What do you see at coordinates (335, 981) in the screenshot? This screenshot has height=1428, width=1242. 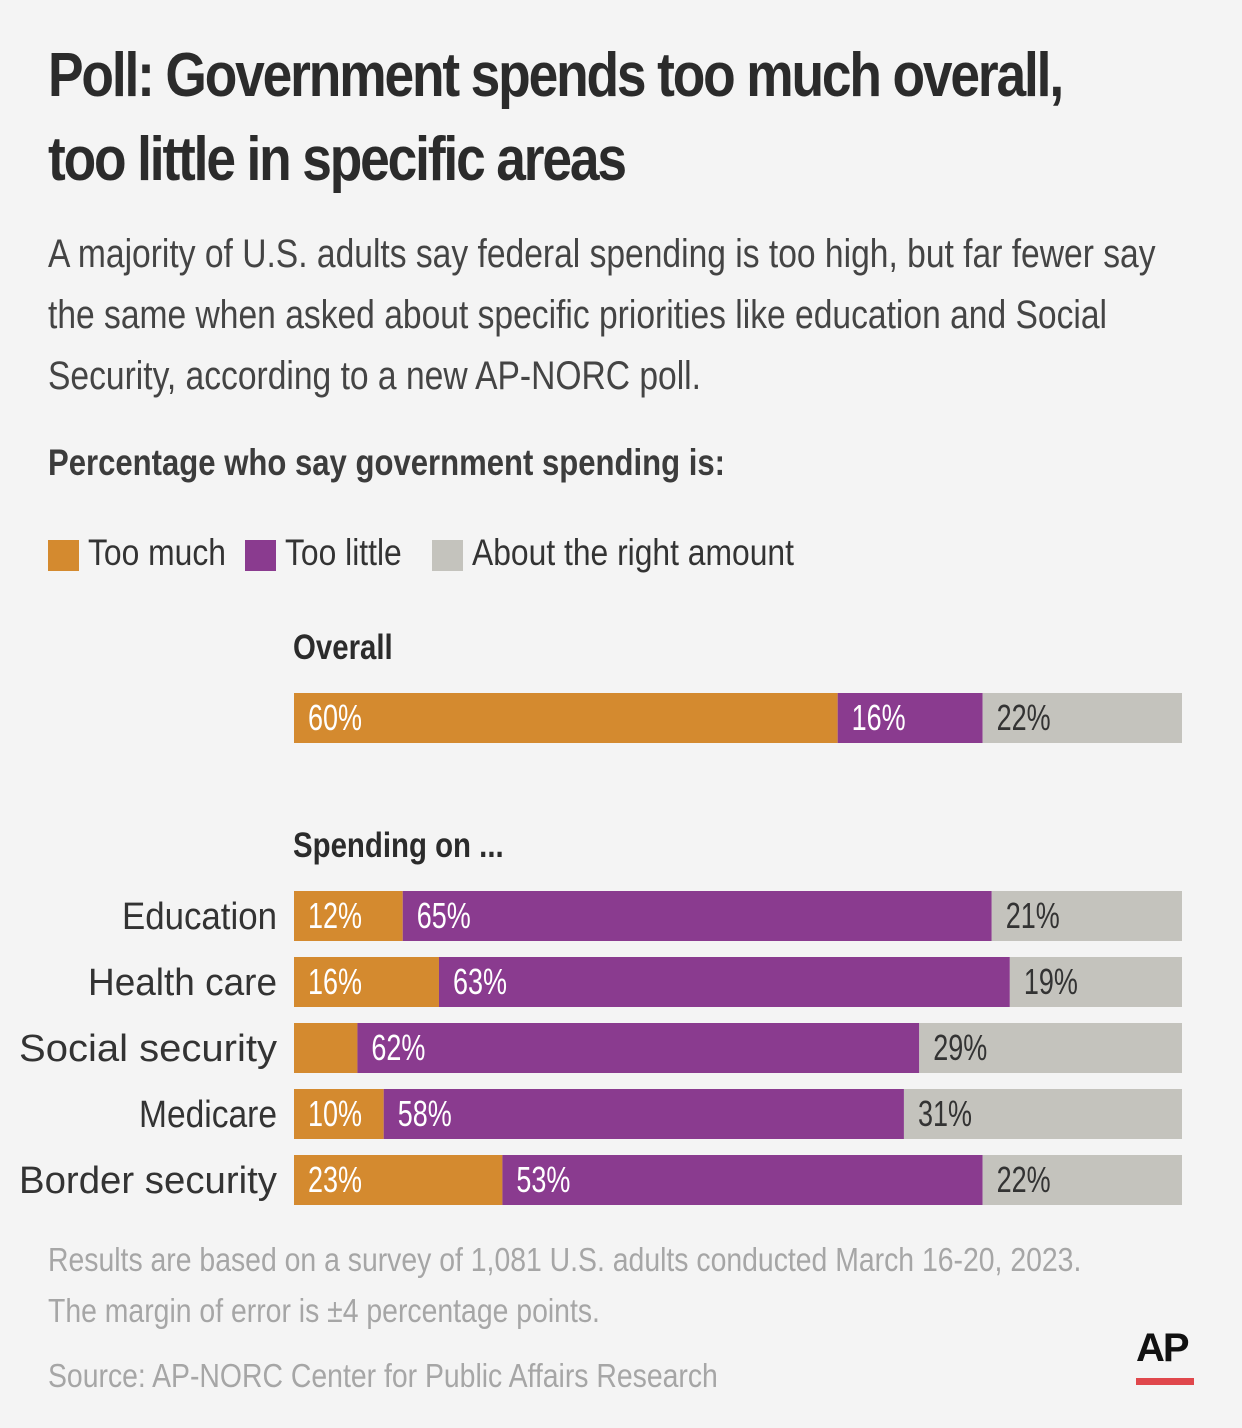 I see `data-label-health-care-too-much: 16%` at bounding box center [335, 981].